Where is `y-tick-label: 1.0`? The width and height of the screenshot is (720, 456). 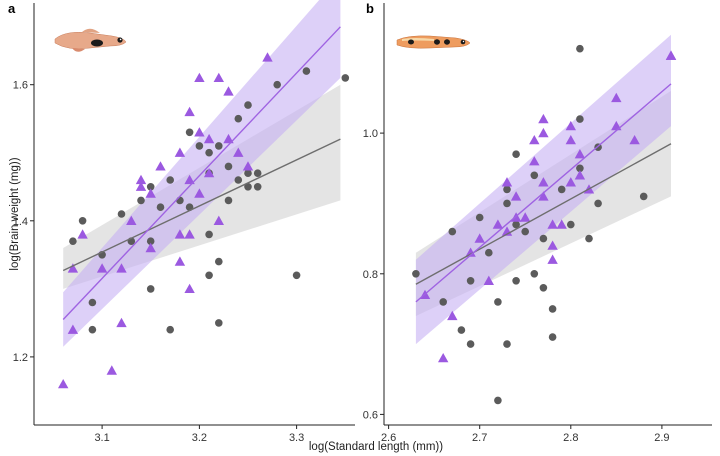 y-tick-label: 1.0 is located at coordinates (370, 134).